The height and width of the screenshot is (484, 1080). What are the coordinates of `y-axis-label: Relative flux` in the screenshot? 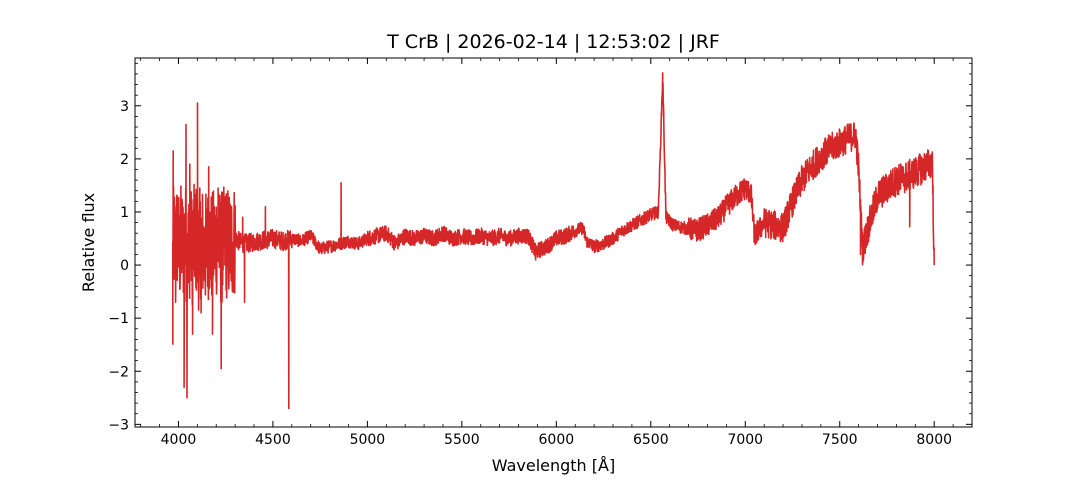 It's located at (88, 242).